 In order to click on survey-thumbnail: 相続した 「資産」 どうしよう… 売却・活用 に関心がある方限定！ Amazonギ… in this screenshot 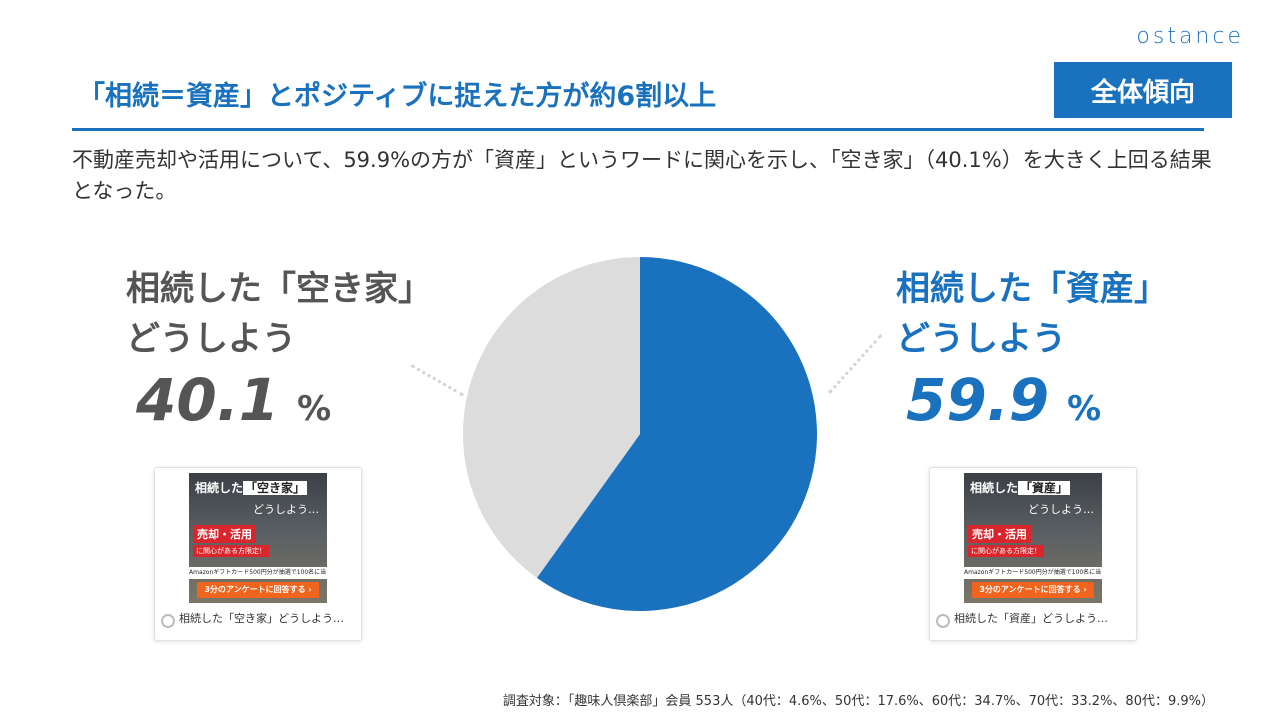, I will do `click(1033, 538)`.